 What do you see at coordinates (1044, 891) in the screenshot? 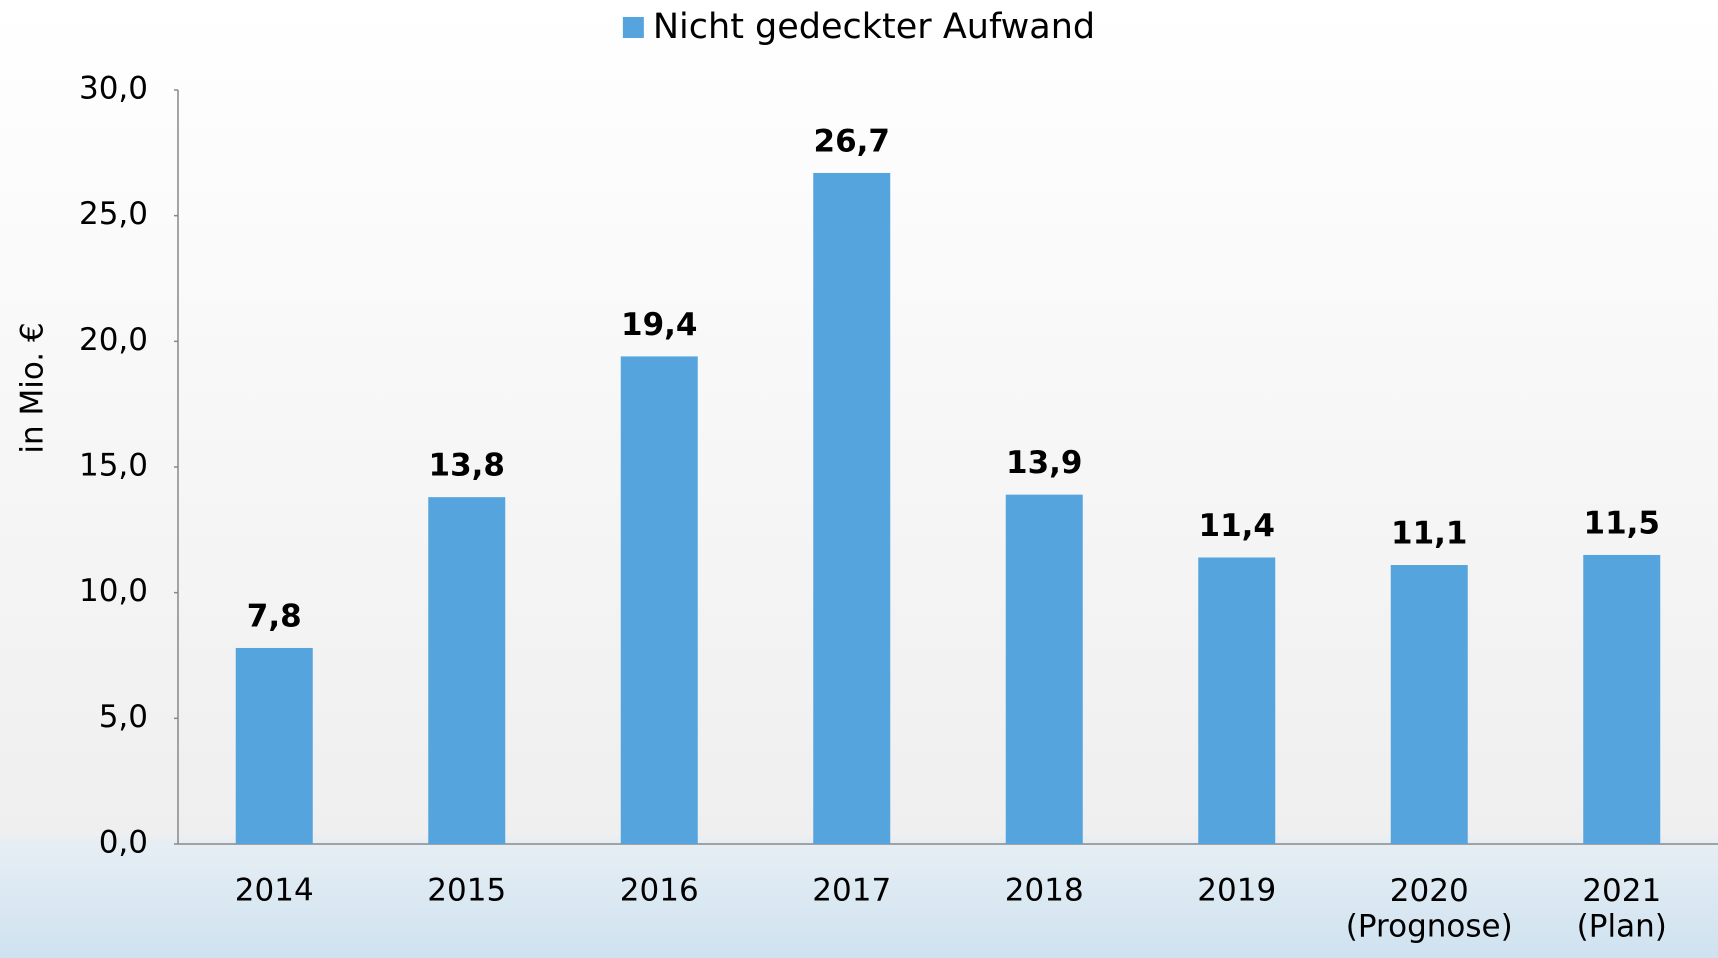
I see `x-tick-label: 2018` at bounding box center [1044, 891].